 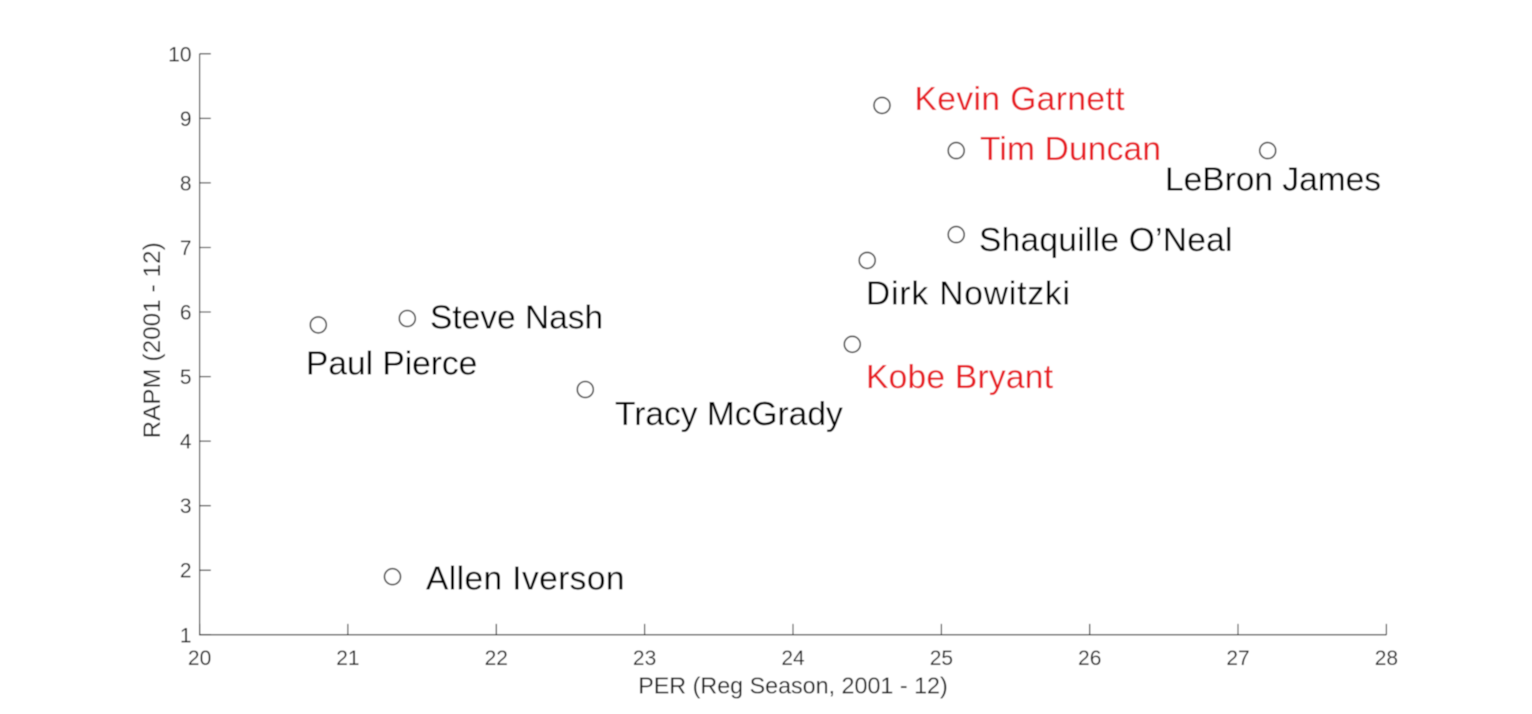 I want to click on svg-text: 5, so click(x=186, y=377).